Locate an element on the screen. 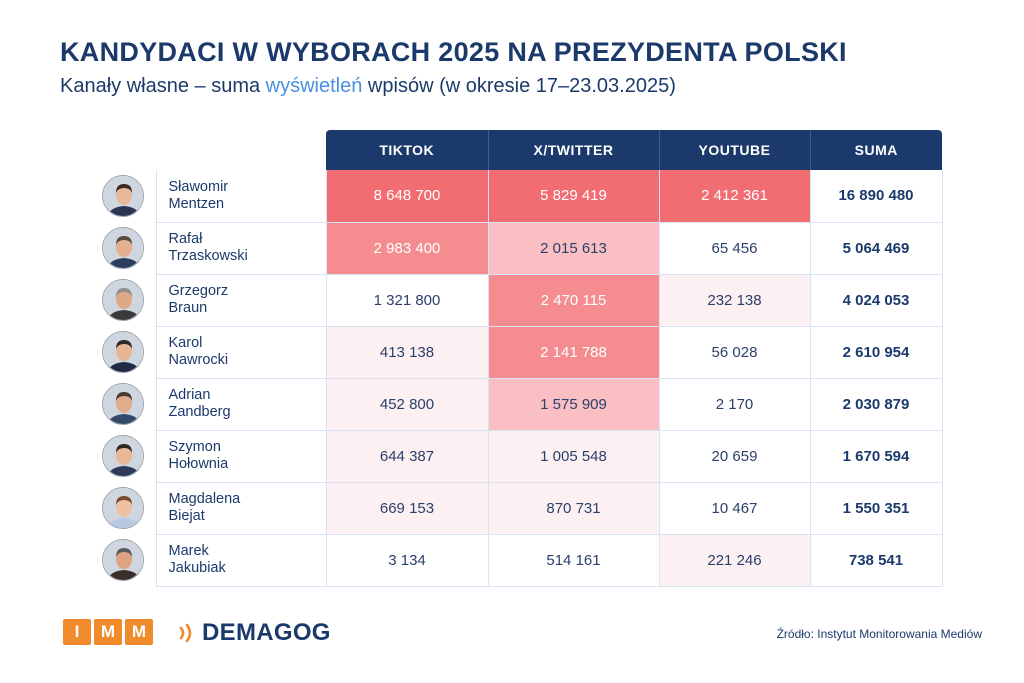 This screenshot has width=1024, height=683. header-blank-name is located at coordinates (241, 150).